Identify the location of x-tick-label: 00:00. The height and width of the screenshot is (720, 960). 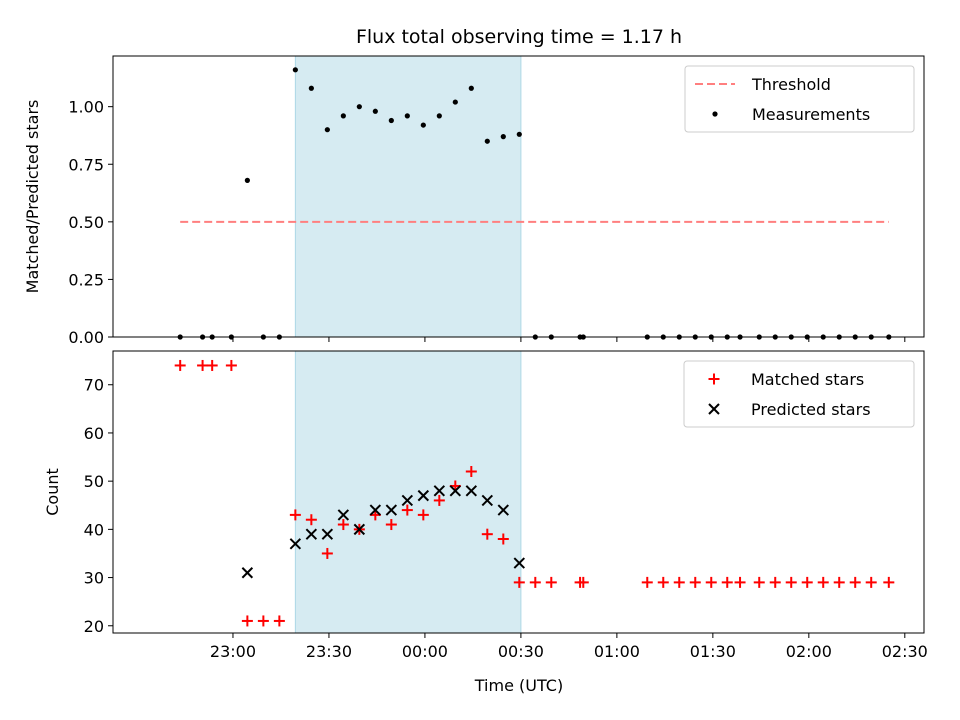
(425, 651).